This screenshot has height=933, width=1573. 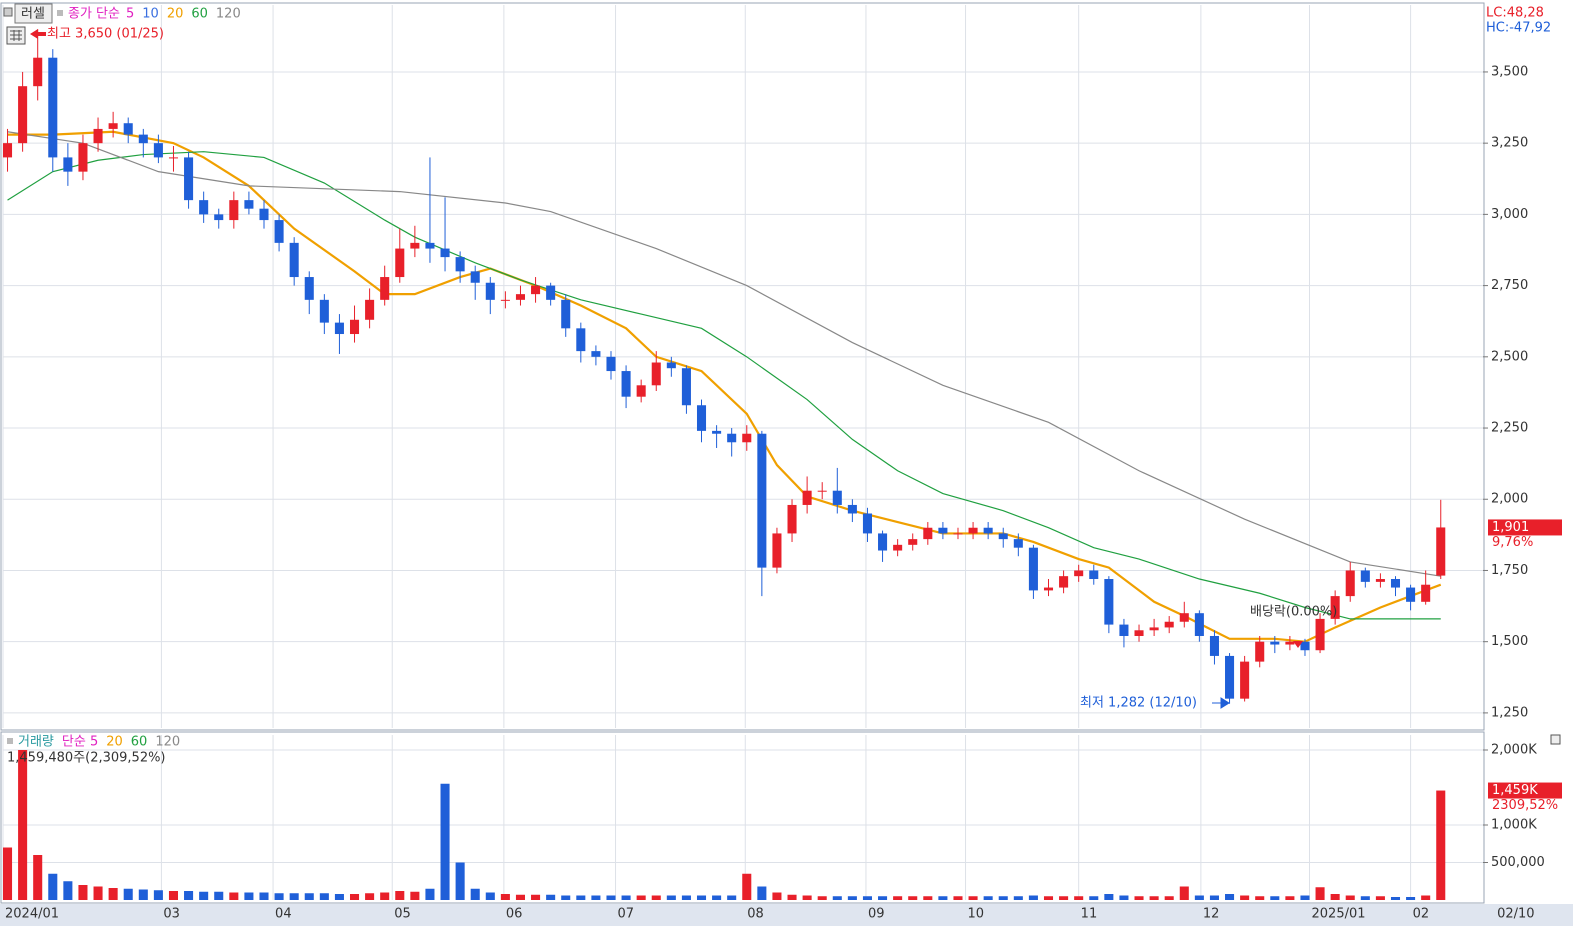 I want to click on volume-info: 1,459,480주(2,309,52%), so click(x=86, y=758).